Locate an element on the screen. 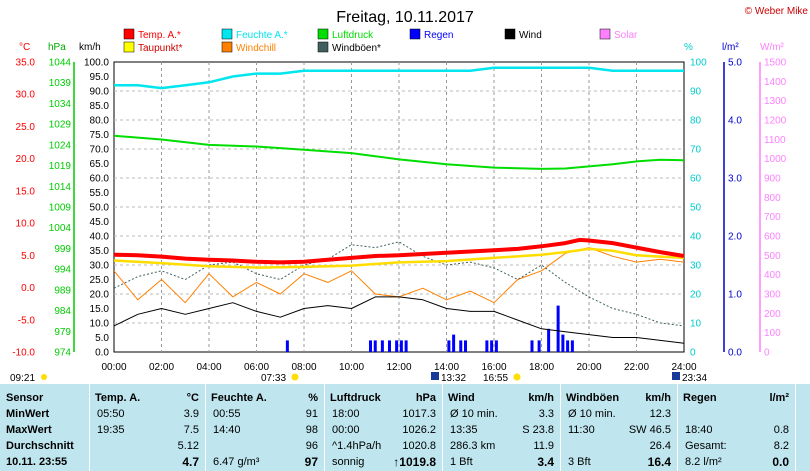  stats-time: 13:35 is located at coordinates (464, 430).